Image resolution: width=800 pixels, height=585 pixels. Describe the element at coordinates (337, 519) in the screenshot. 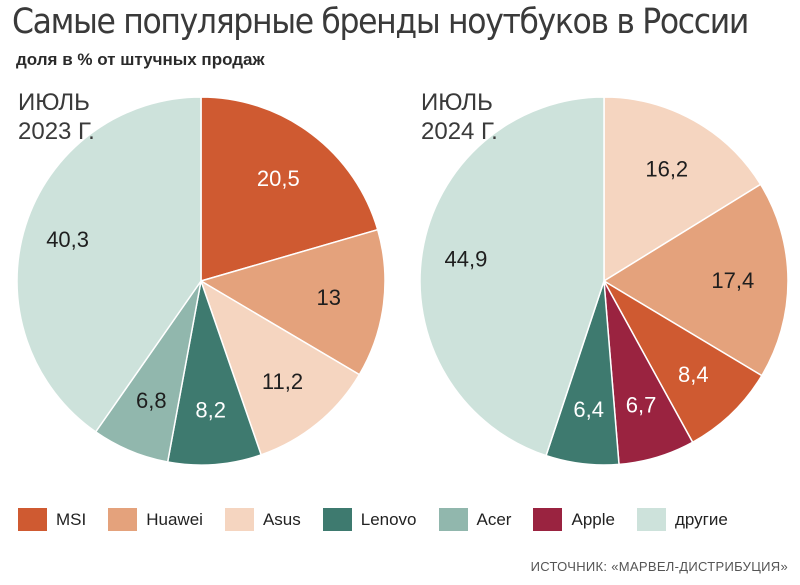

I see `legend-swatch-lenovo` at that location.